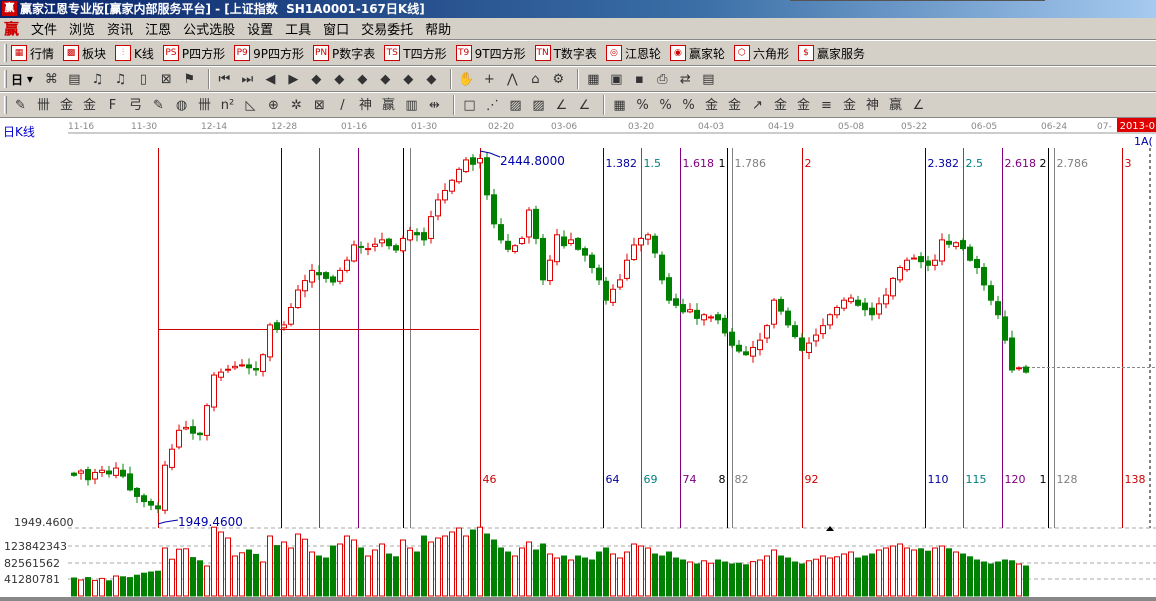 This screenshot has height=601, width=1156. I want to click on title-bar-field, so click(917, 0).